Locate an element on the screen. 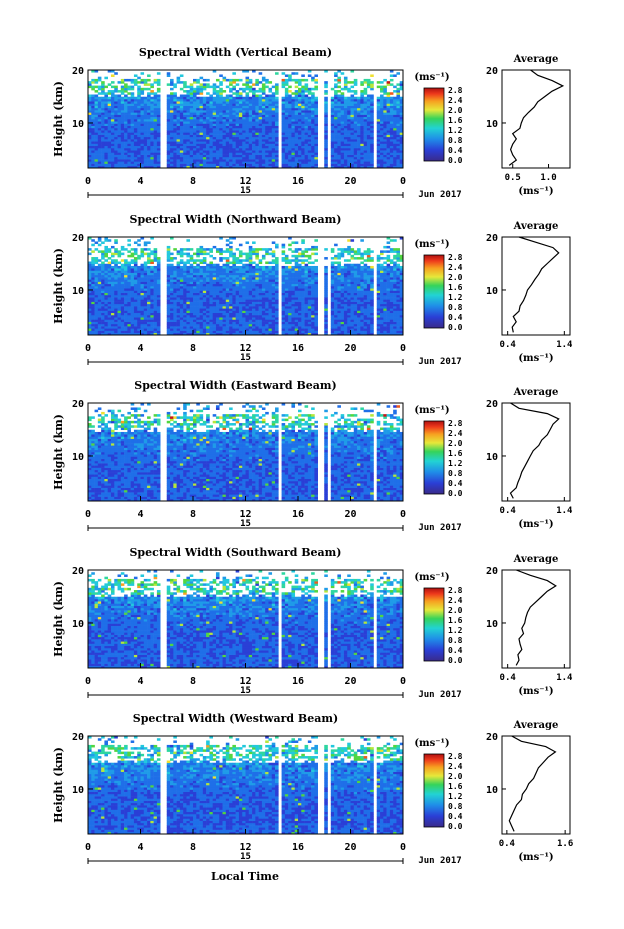 The image size is (624, 929). x-tick-label: 20 is located at coordinates (350, 181).